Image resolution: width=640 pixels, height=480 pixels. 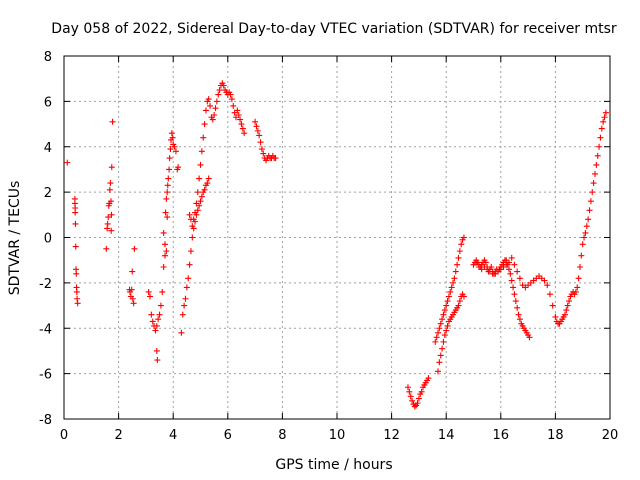 I want to click on y-tick-label: 2, so click(x=48, y=193).